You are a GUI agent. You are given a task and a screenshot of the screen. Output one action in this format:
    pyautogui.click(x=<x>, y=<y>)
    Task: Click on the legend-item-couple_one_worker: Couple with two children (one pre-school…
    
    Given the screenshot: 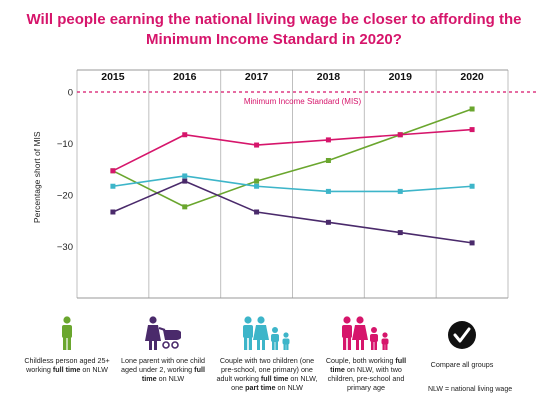 What is the action you would take?
    pyautogui.click(x=267, y=354)
    